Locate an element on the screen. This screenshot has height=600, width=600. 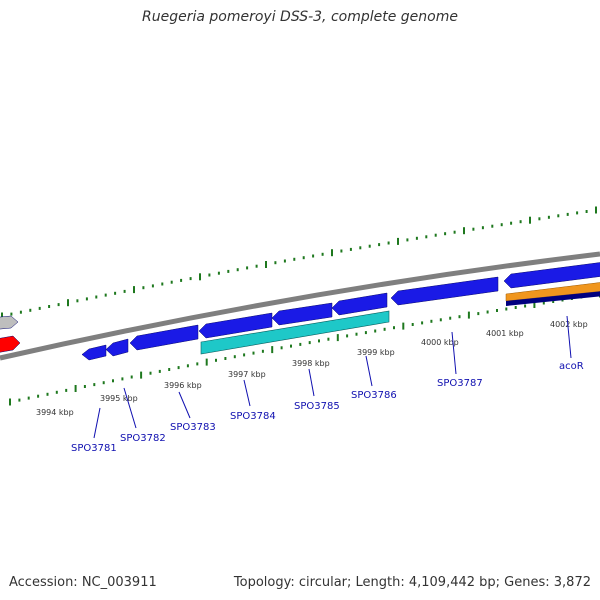
gene-label: SPO3783 is located at coordinates (193, 427).